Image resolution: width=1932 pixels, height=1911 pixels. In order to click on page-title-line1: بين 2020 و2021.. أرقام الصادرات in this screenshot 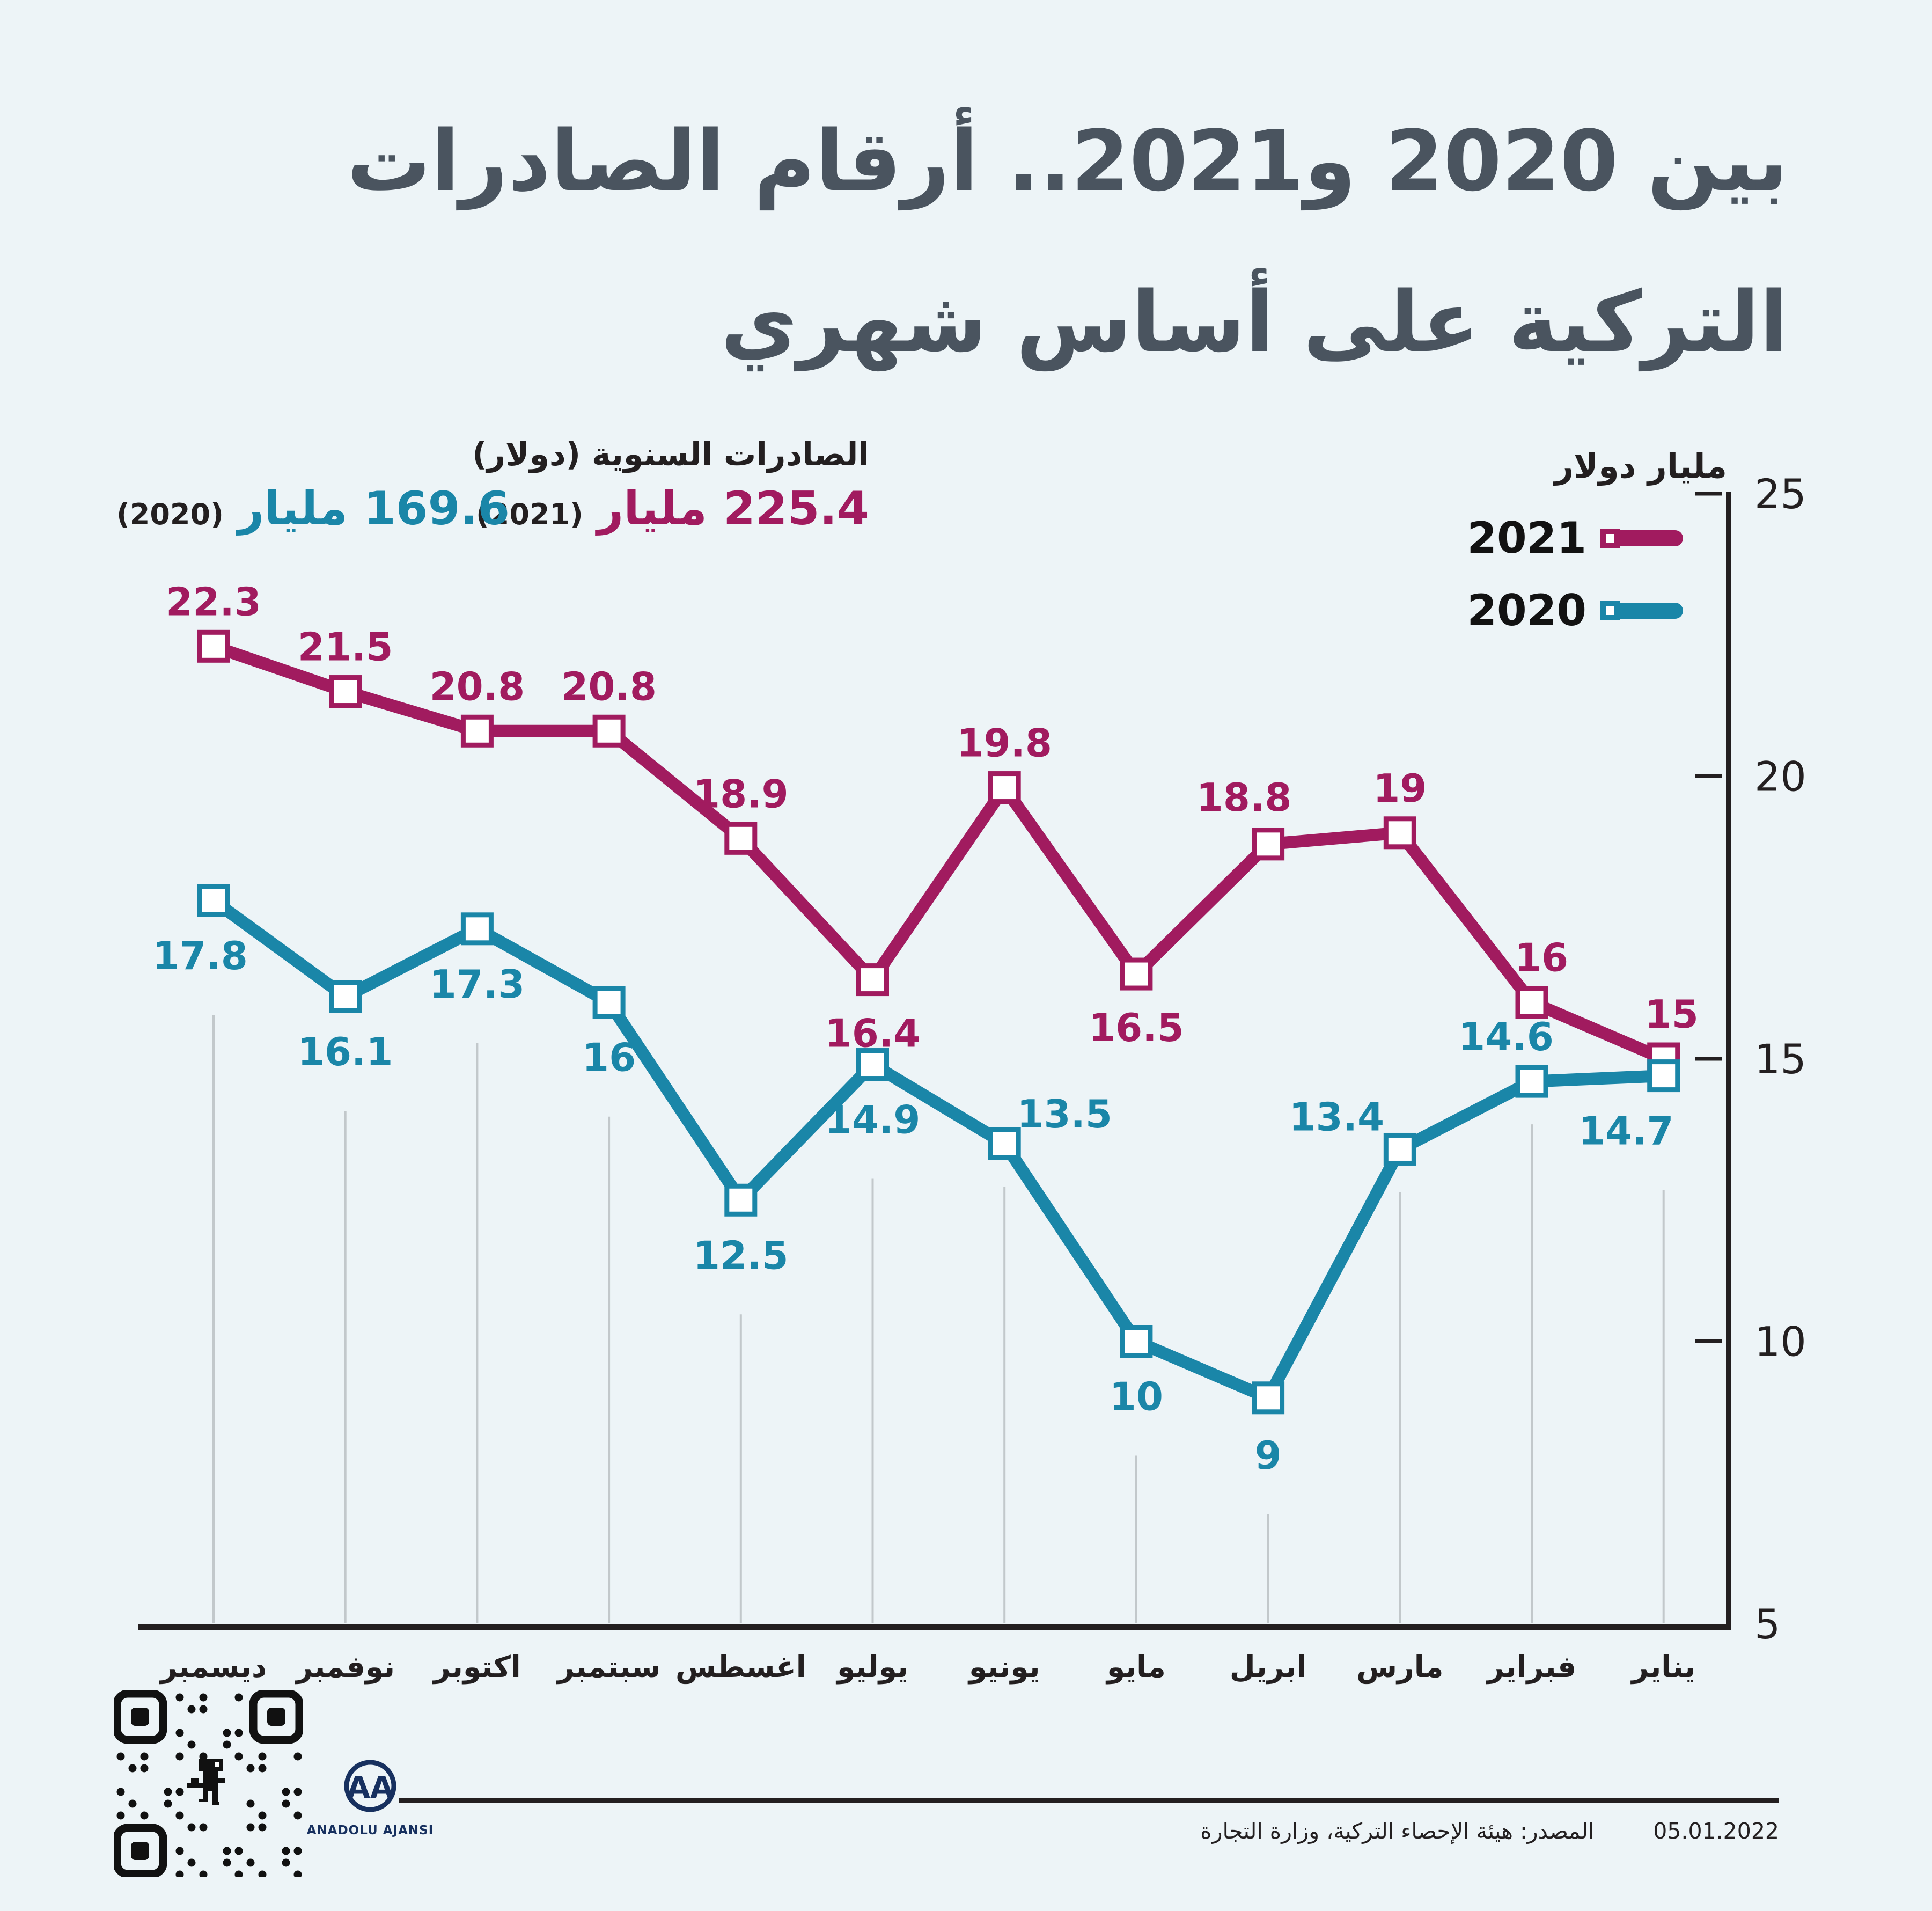, I will do `click(1068, 161)`.